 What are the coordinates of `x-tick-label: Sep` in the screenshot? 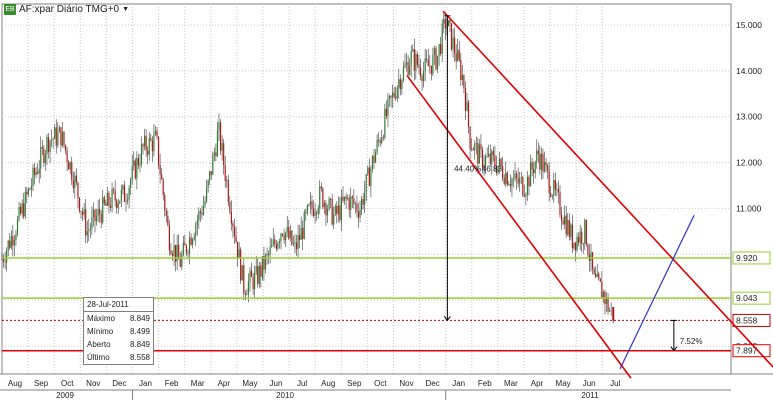 It's located at (41, 383).